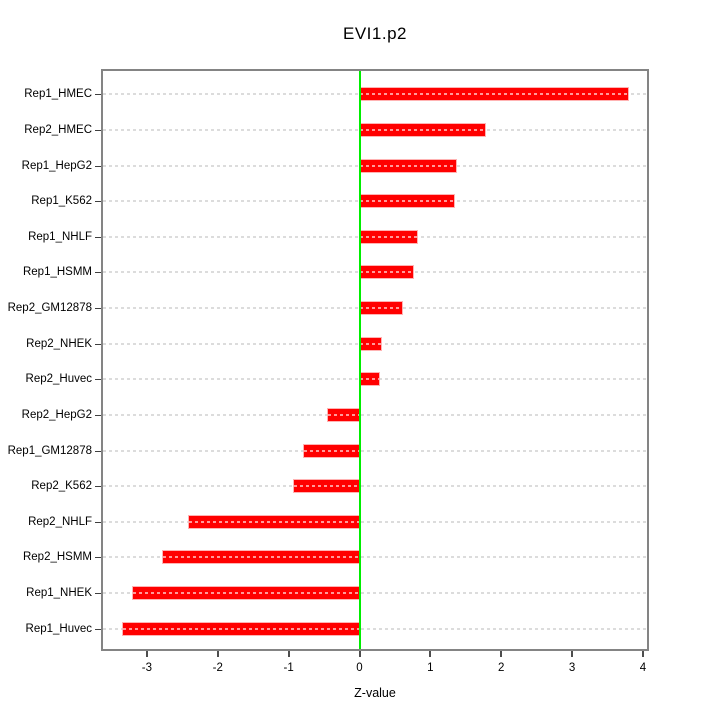 Image resolution: width=720 pixels, height=720 pixels. I want to click on x-tick-label: 2, so click(501, 668).